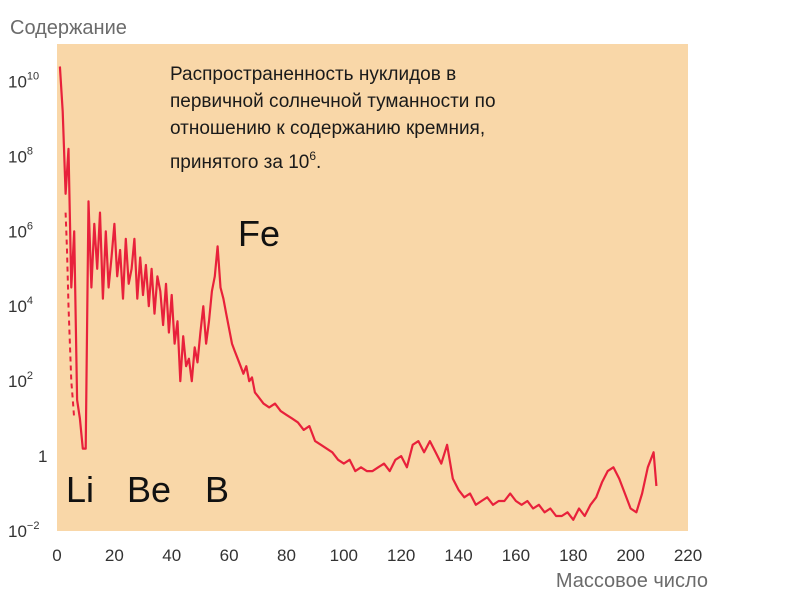  I want to click on y-tick-label: 10⁸, so click(20, 155).